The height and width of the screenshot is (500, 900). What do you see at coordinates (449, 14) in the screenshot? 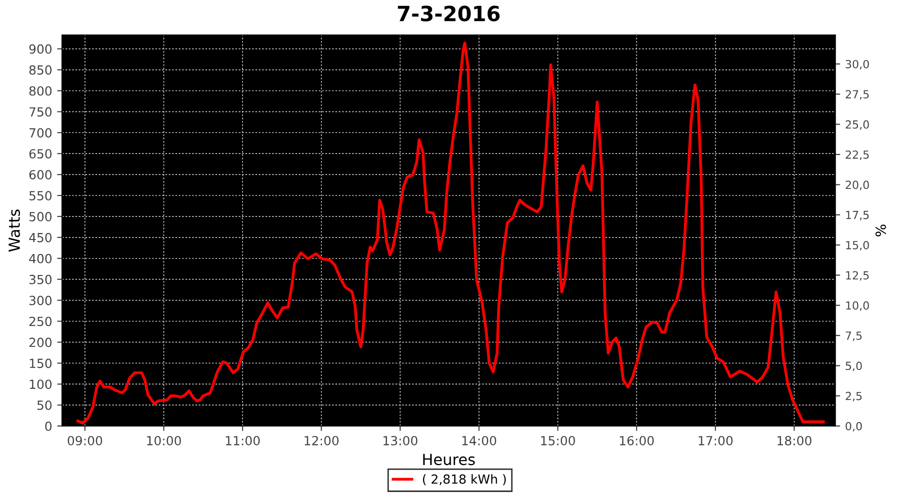
I see `chart-title: 7-3-2016` at bounding box center [449, 14].